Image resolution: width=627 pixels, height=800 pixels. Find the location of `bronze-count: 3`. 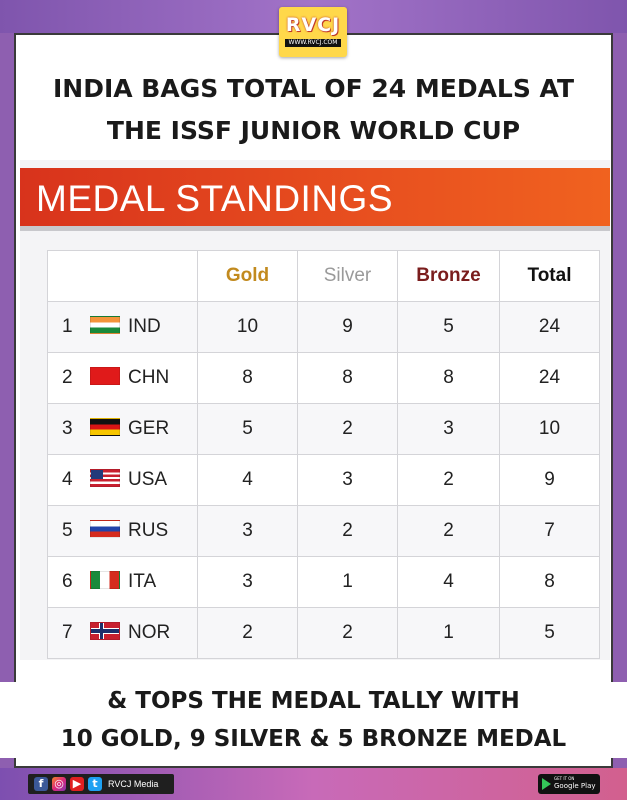

bronze-count: 3 is located at coordinates (448, 429).